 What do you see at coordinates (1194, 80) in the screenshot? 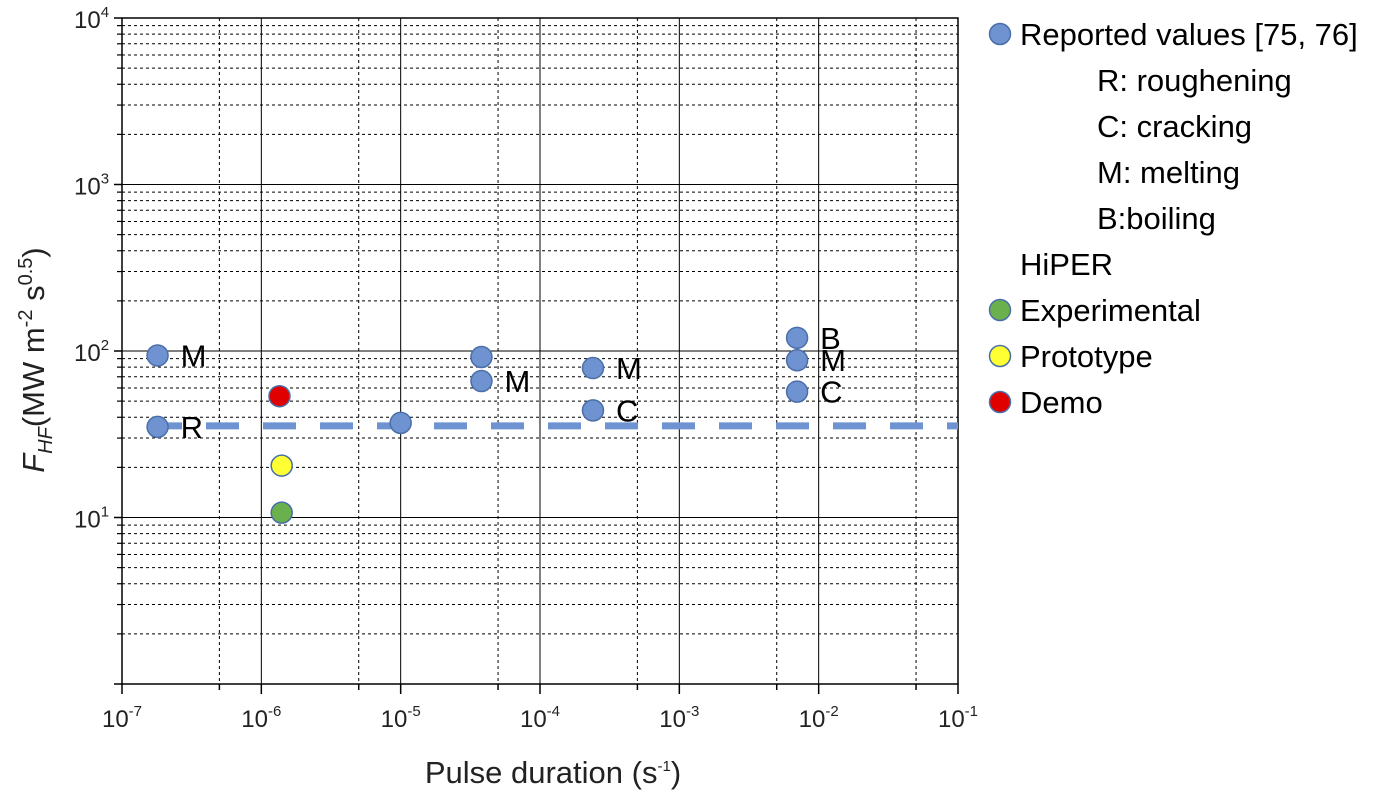
I see `legend-item: R: roughening` at bounding box center [1194, 80].